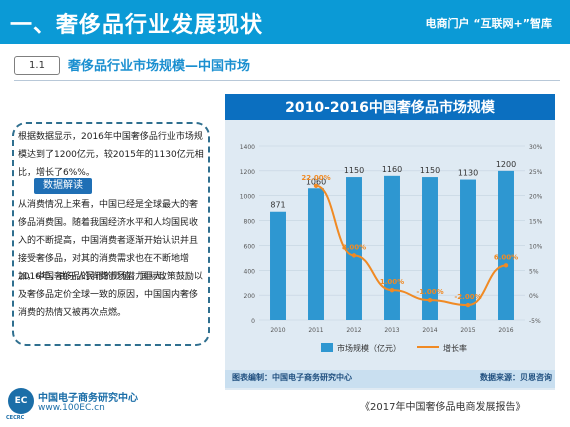 The image size is (570, 427). I want to click on bar-2014, so click(430, 248).